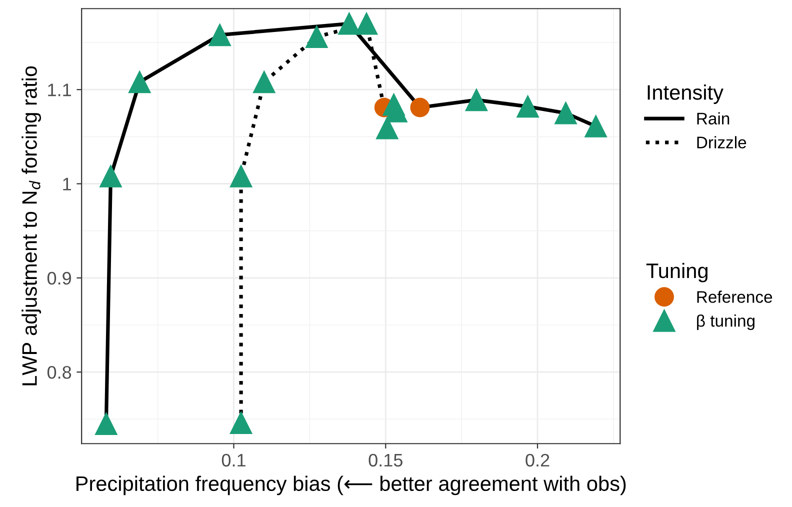 The height and width of the screenshot is (507, 792). What do you see at coordinates (67, 184) in the screenshot?
I see `y-tick-label: 1` at bounding box center [67, 184].